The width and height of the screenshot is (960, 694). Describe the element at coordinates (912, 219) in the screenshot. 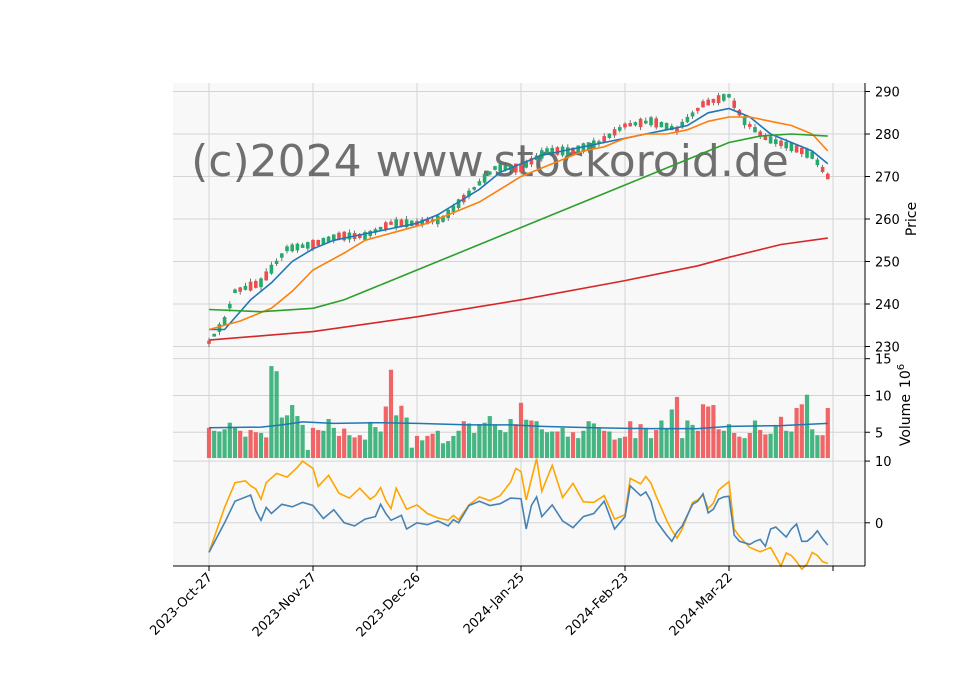

I see `price-y-axis-label: Price` at that location.